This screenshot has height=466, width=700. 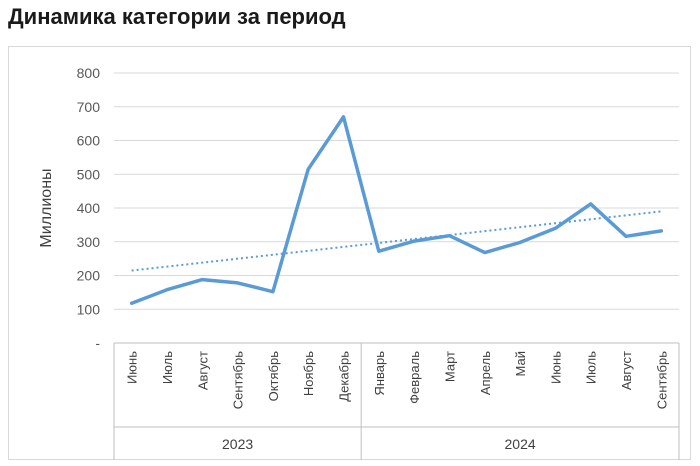 I want to click on x-tick-label: Март, so click(x=449, y=366).